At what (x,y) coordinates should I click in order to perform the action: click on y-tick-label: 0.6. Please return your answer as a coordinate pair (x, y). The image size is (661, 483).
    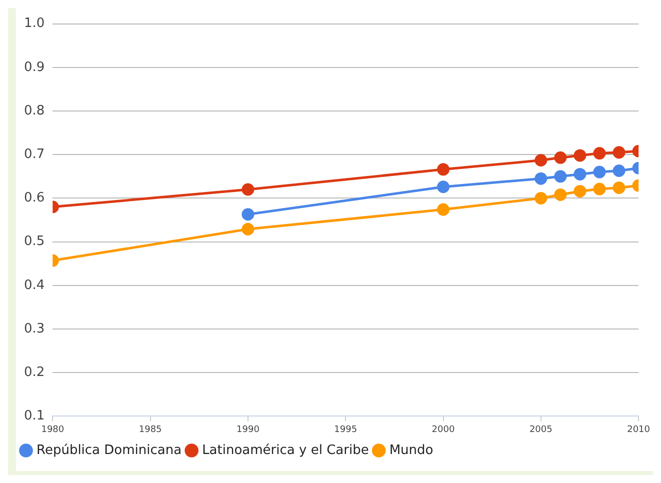
    Looking at the image, I should click on (34, 198).